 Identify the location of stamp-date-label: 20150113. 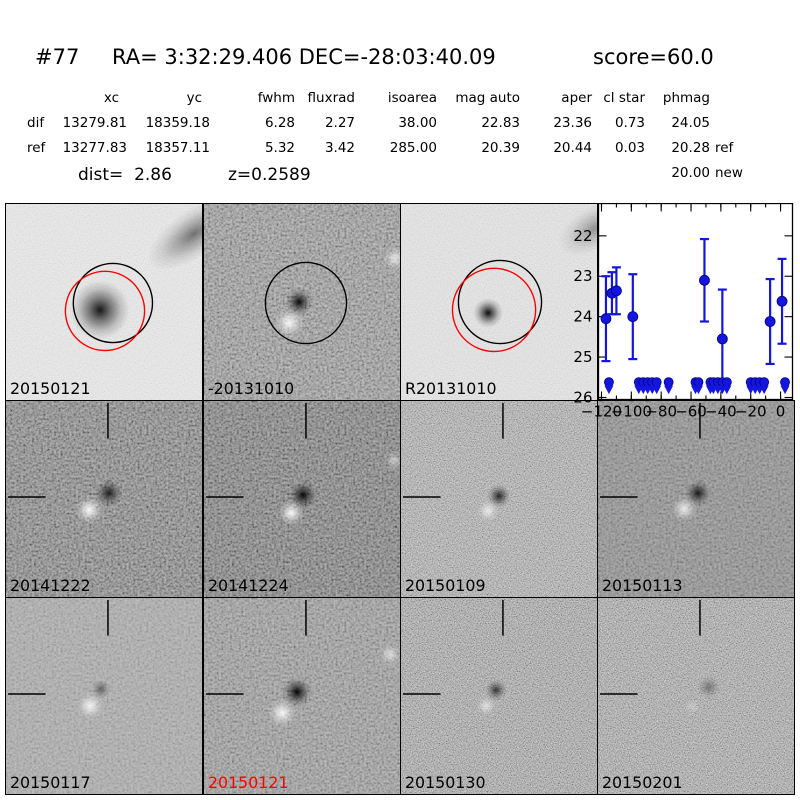
(642, 585).